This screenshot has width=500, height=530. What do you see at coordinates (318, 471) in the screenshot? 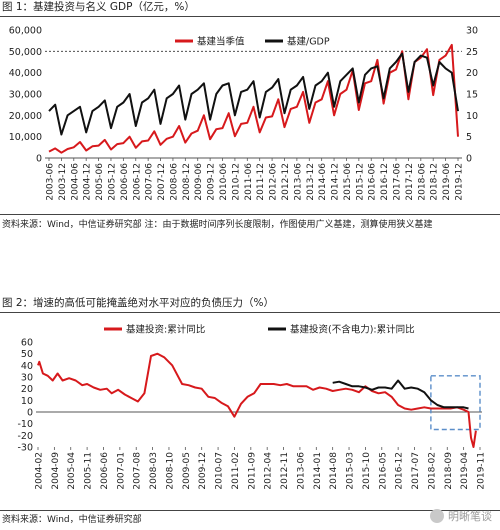
I see `x-tick-label: 2014-01` at bounding box center [318, 471].